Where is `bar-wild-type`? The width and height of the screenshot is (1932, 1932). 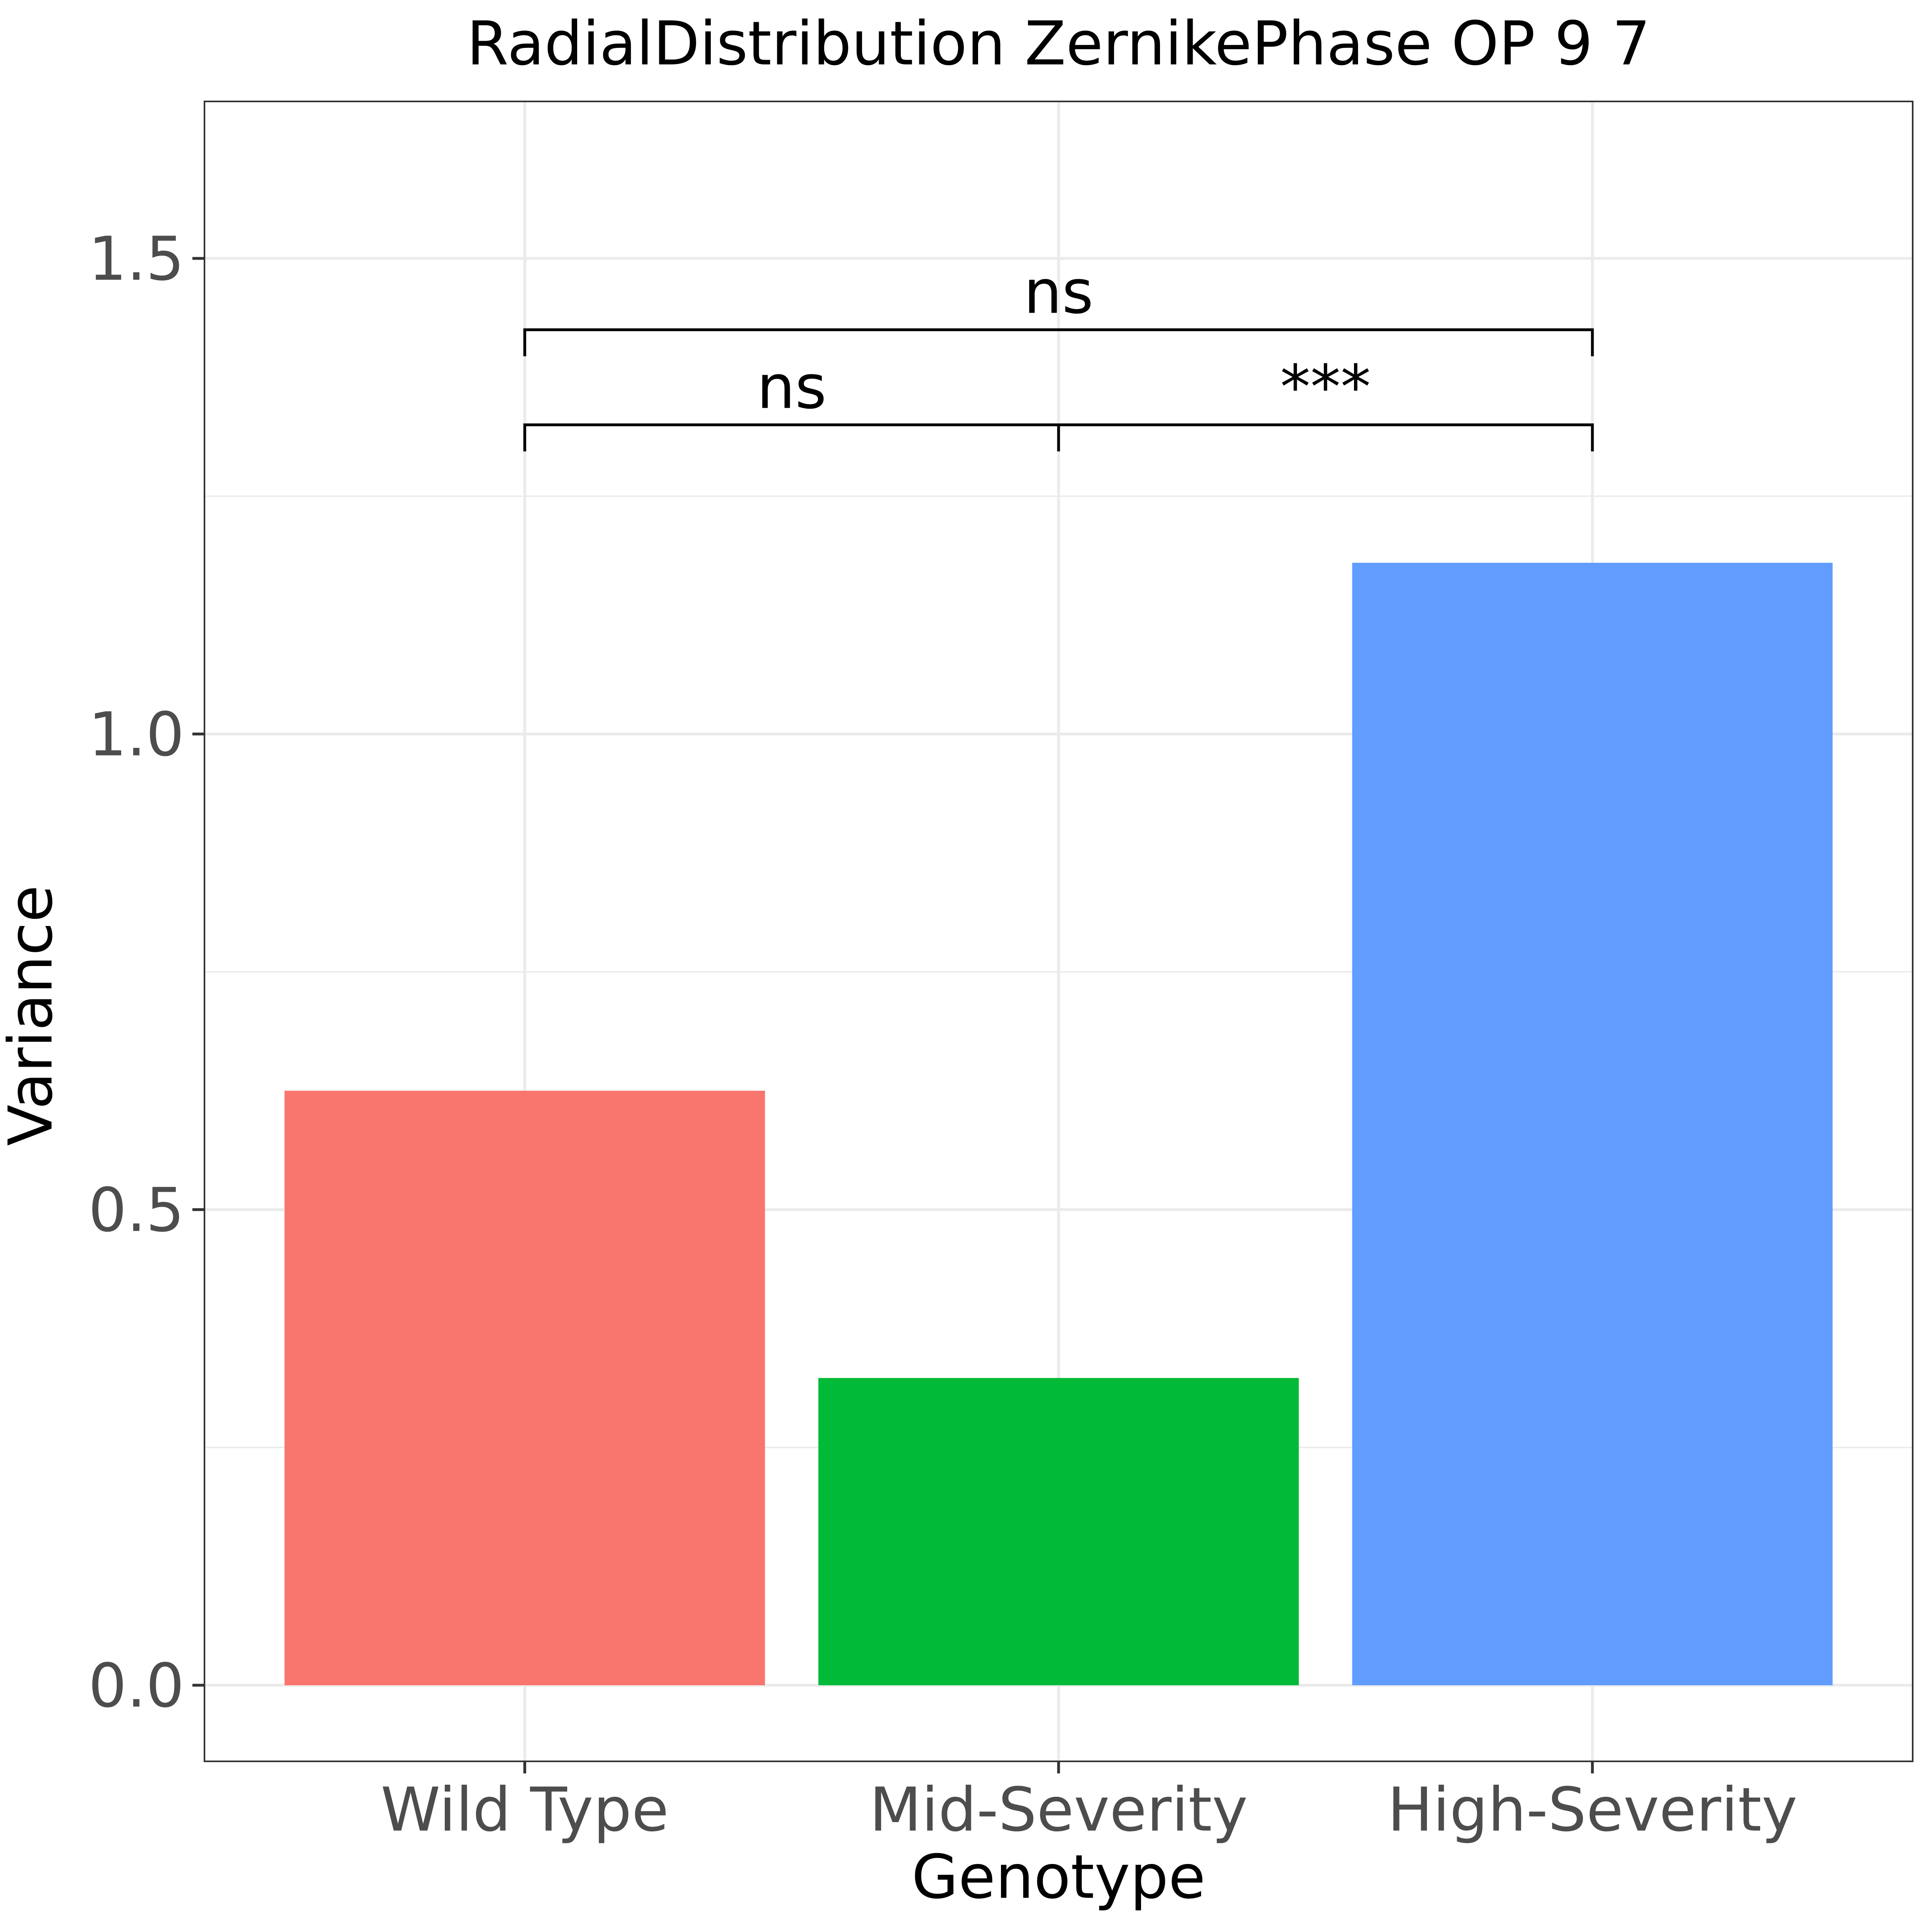
bar-wild-type is located at coordinates (524, 1387).